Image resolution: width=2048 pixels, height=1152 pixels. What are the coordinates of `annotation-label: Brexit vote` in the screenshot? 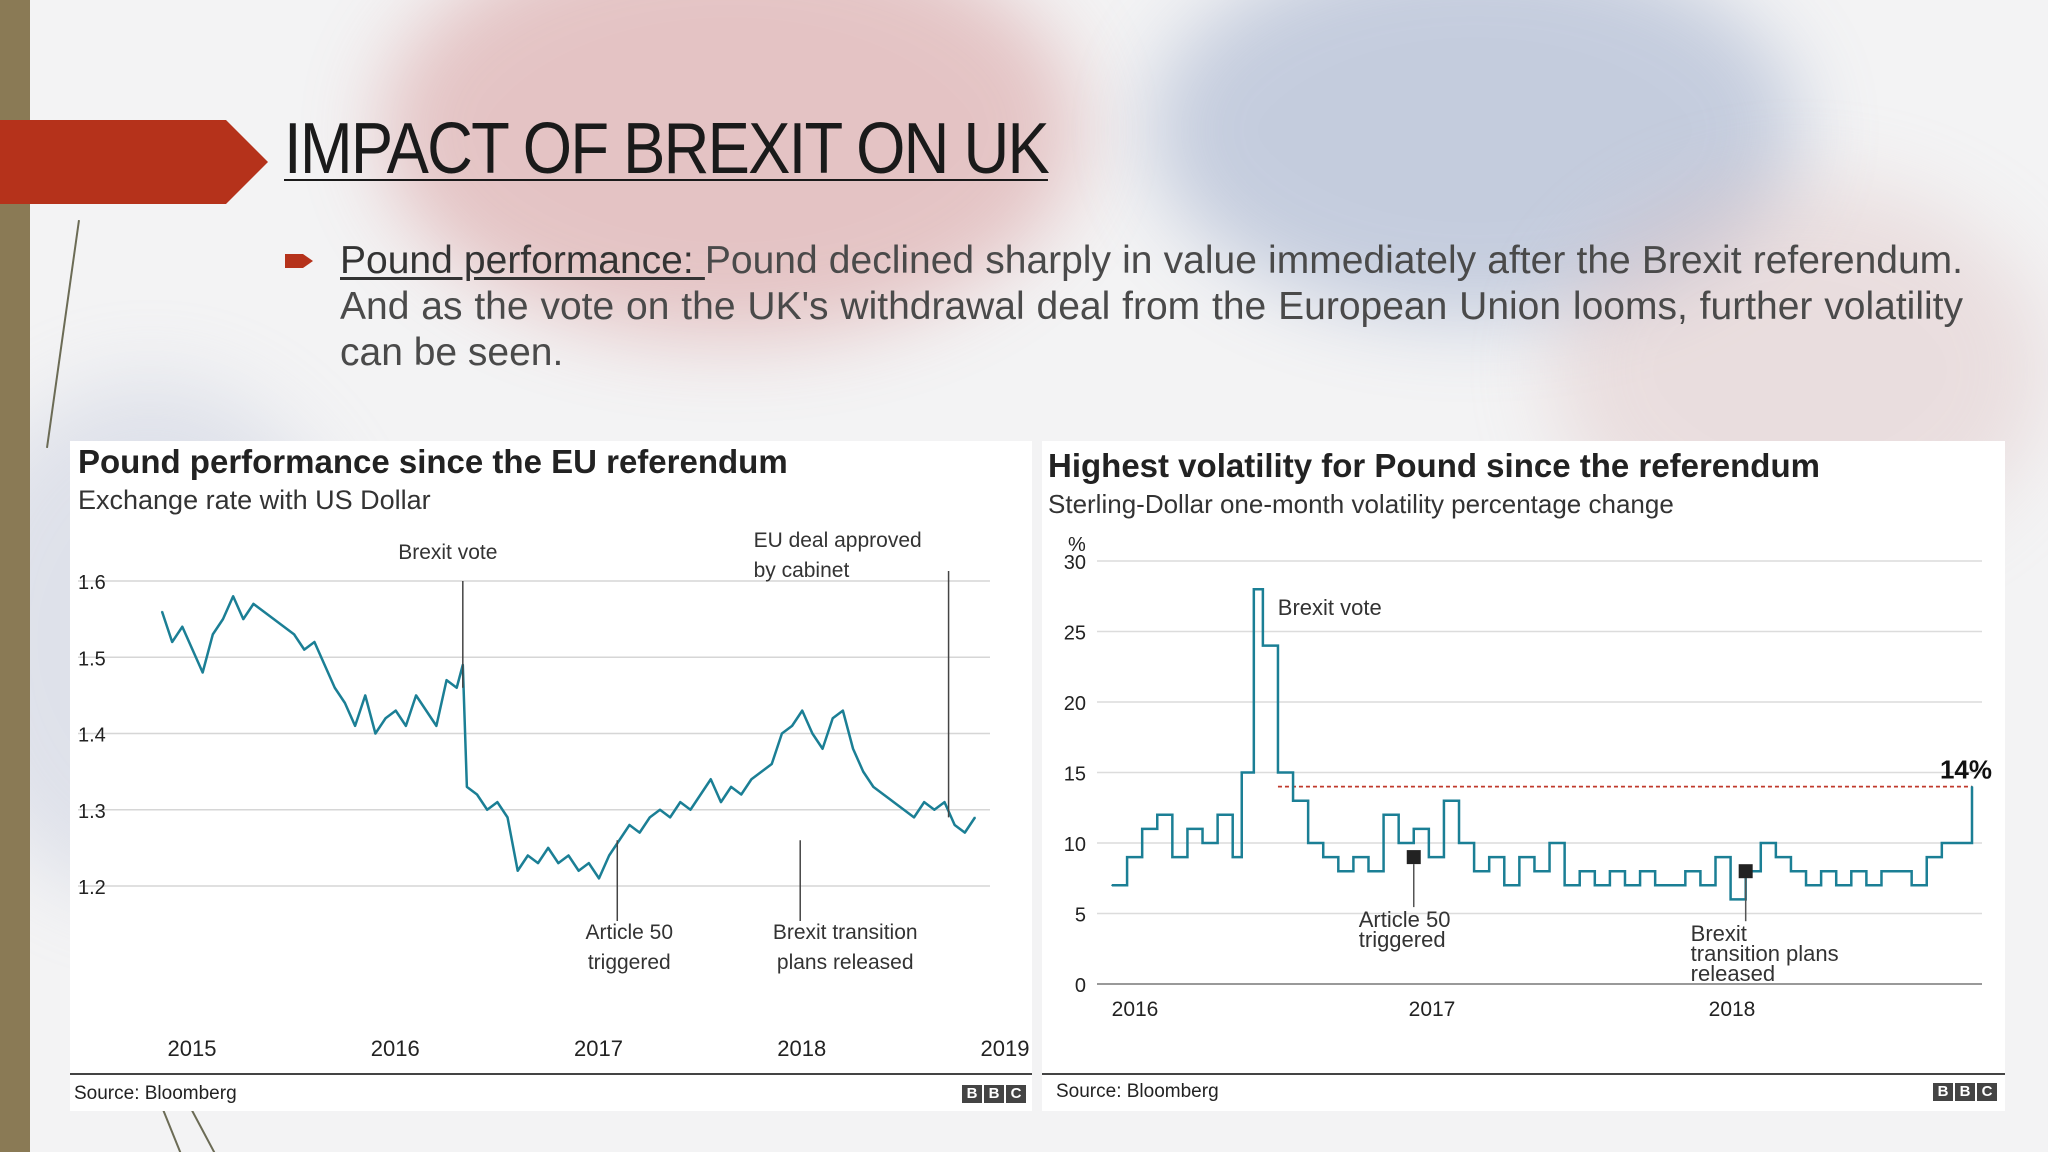 It's located at (447, 552).